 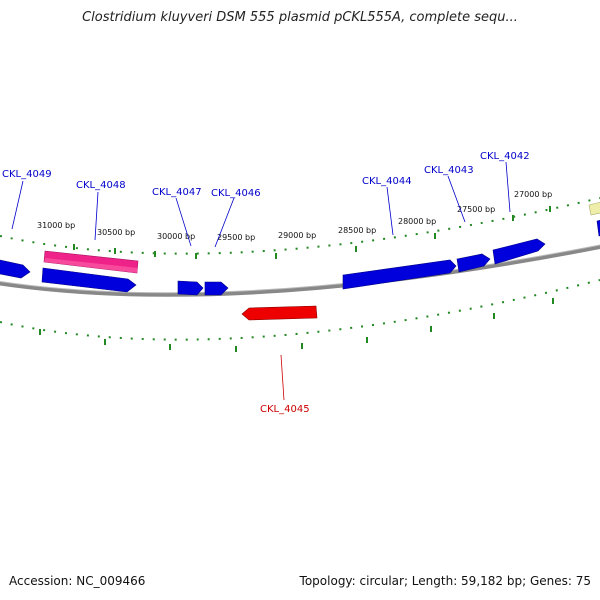 I want to click on accession-text: Accession: NC_009466, so click(x=77, y=581).